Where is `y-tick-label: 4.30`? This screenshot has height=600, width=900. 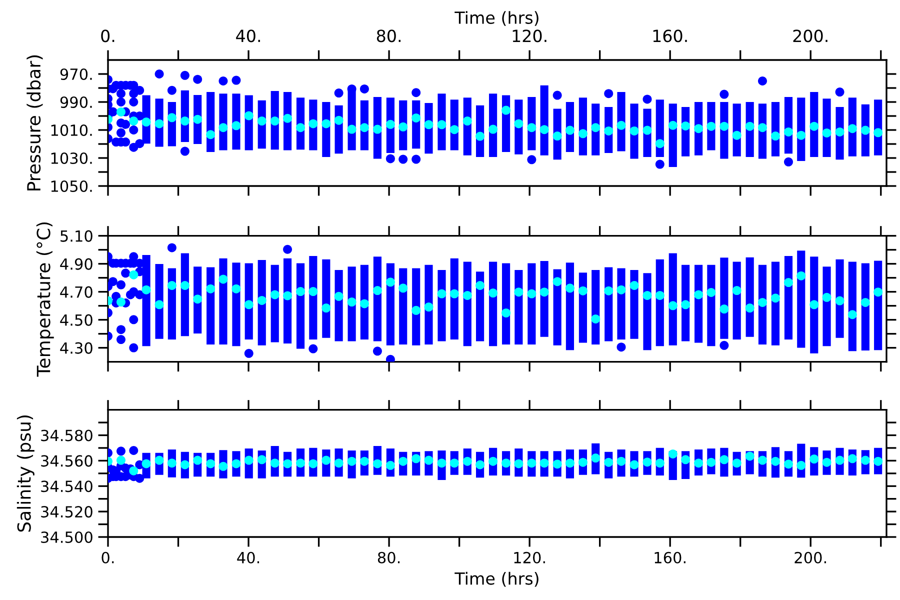
y-tick-label: 4.30 is located at coordinates (76, 348).